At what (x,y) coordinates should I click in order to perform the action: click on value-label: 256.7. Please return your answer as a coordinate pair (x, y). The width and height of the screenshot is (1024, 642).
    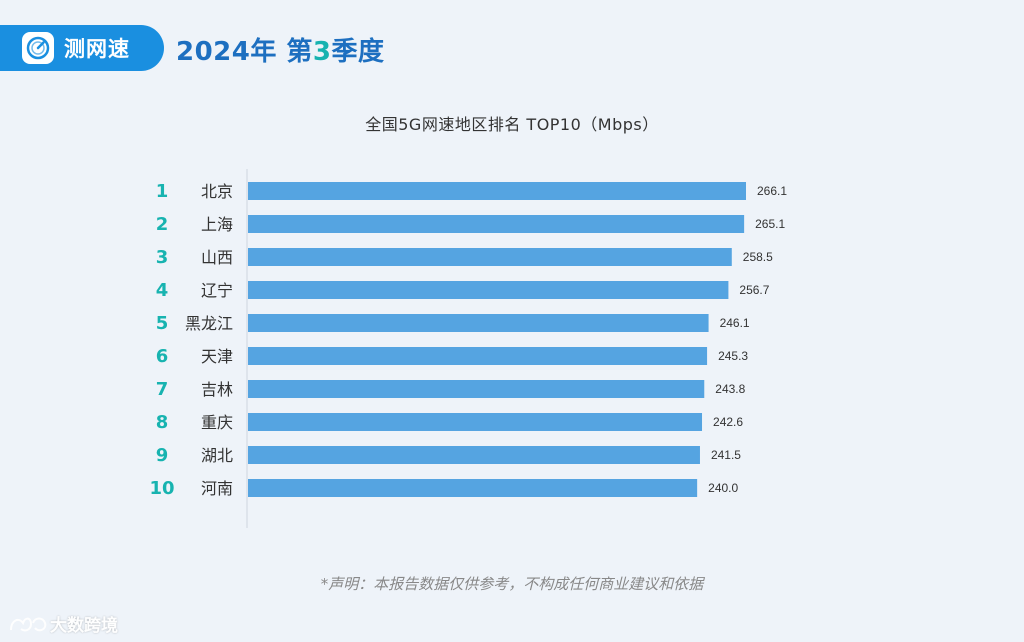
    Looking at the image, I should click on (754, 290).